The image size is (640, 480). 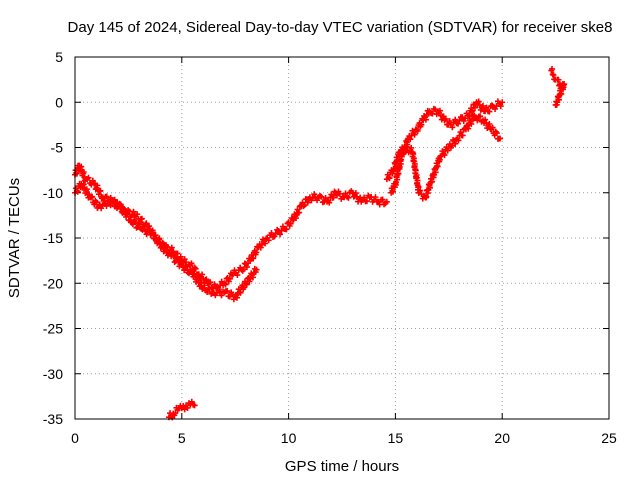 What do you see at coordinates (182, 438) in the screenshot?
I see `x-tick-label: 5` at bounding box center [182, 438].